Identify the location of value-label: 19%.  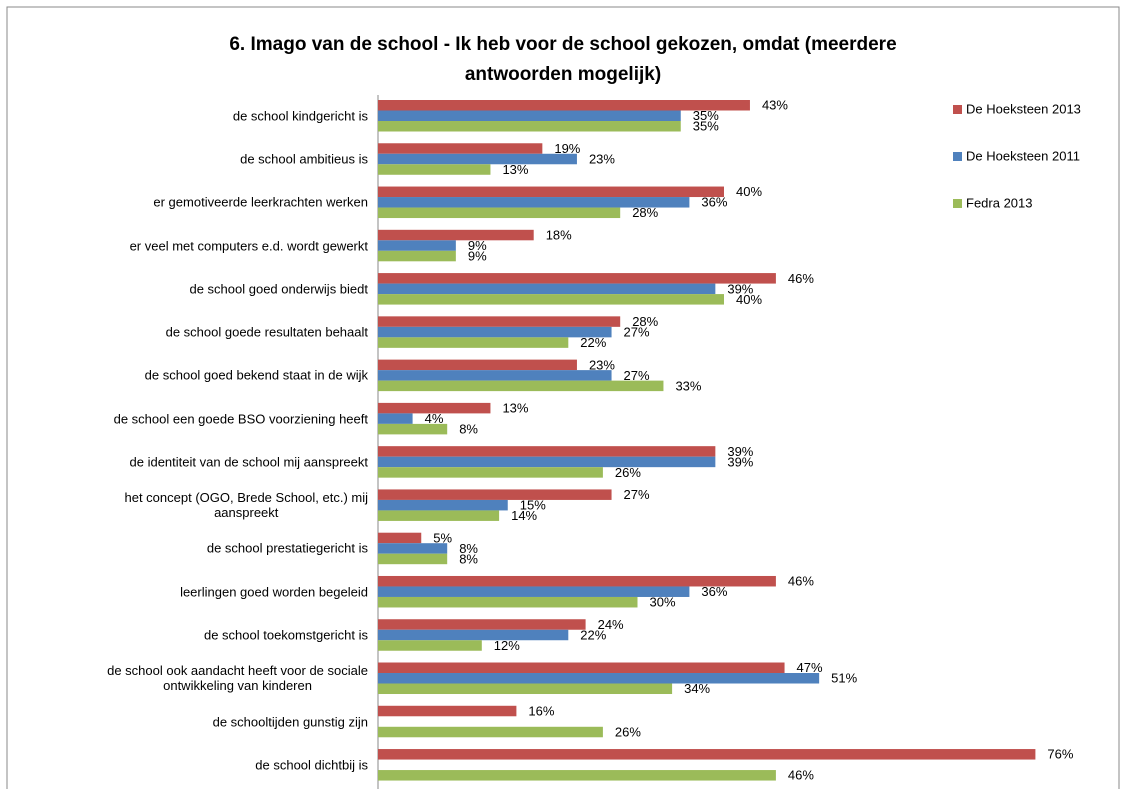
(567, 148).